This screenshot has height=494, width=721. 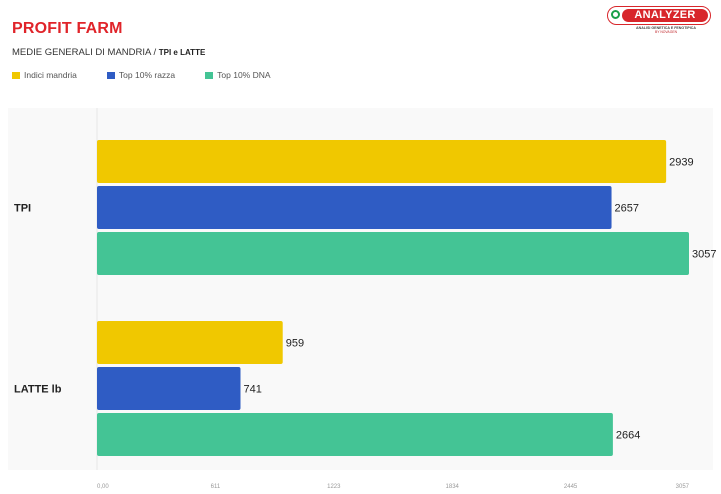 I want to click on x-tick-label: 1834, so click(x=453, y=487).